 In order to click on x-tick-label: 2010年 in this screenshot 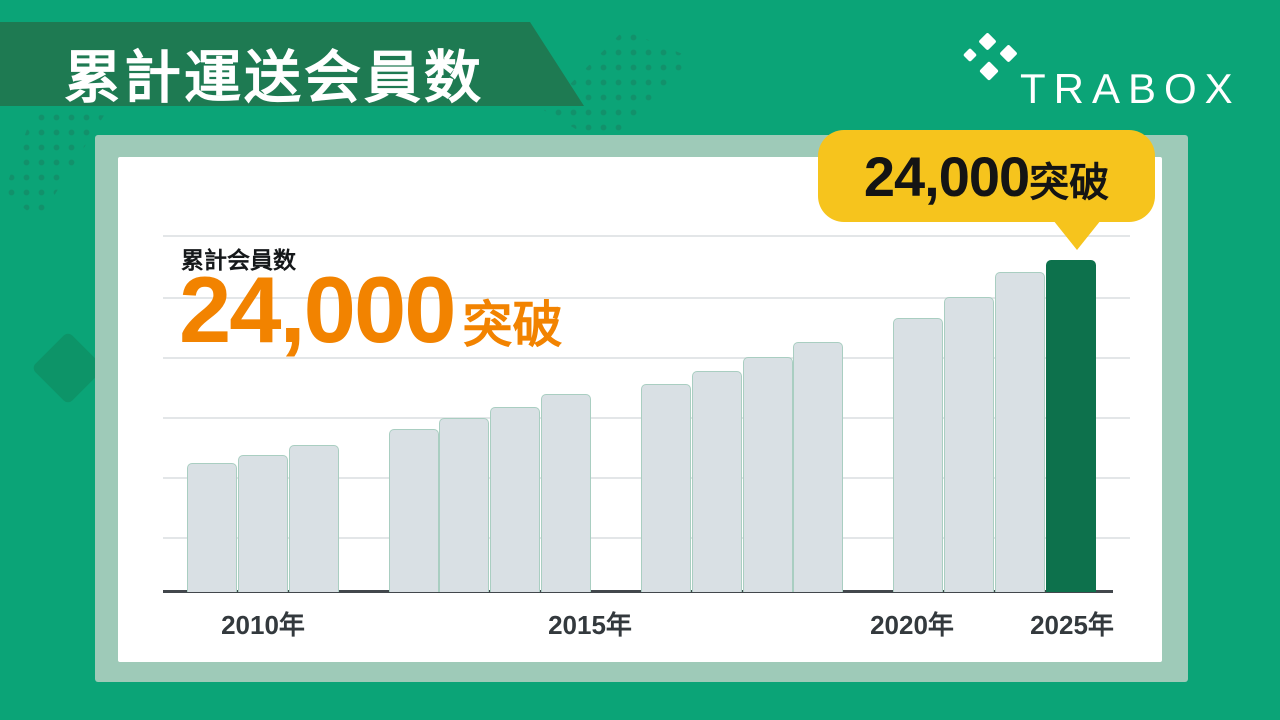, I will do `click(263, 625)`.